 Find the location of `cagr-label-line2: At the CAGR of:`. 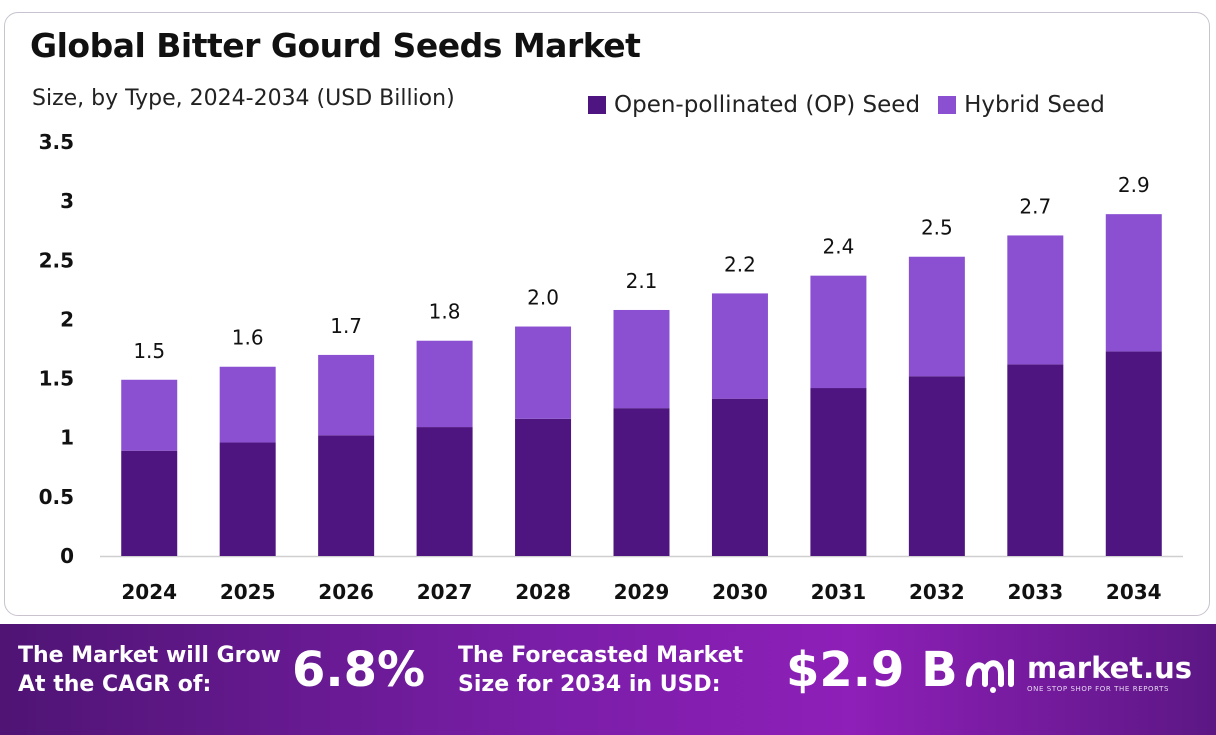

cagr-label-line2: At the CAGR of: is located at coordinates (115, 684).